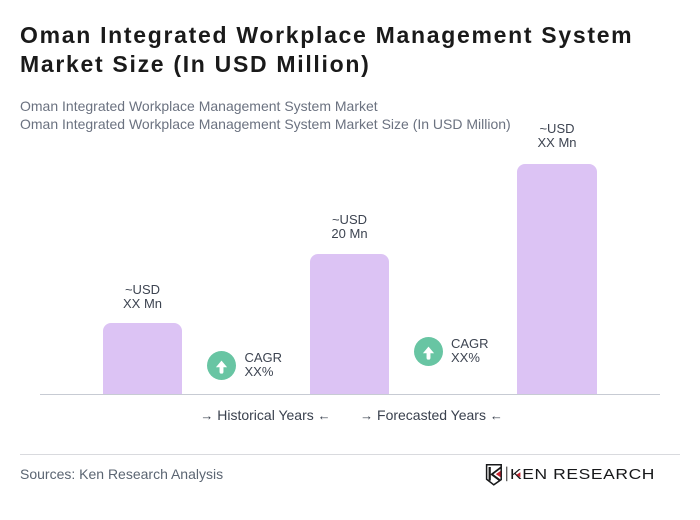  I want to click on svg-text: KEN RESEARCH, so click(582, 475).